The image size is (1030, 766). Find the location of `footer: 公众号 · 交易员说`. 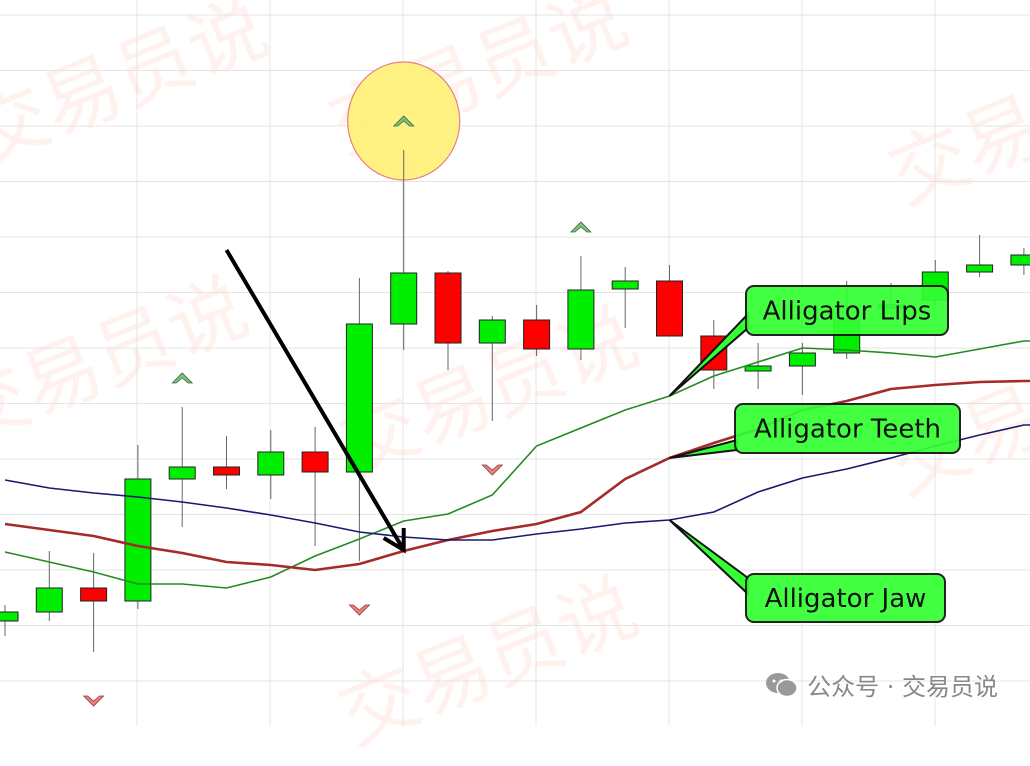

footer: 公众号 · 交易员说 is located at coordinates (881, 684).